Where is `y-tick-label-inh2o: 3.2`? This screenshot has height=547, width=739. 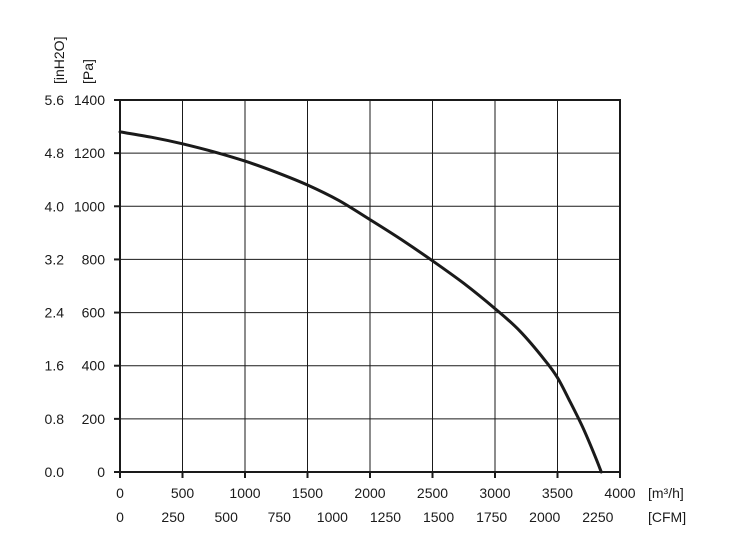
y-tick-label-inh2o: 3.2 is located at coordinates (55, 259).